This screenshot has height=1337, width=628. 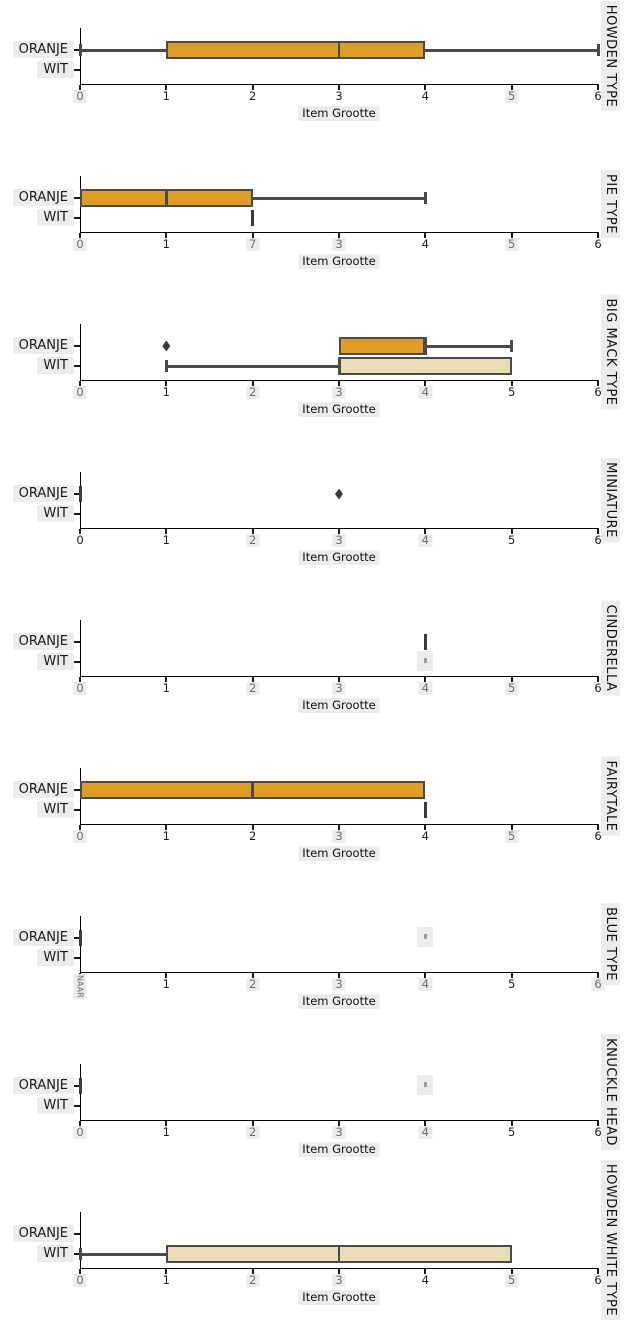 What do you see at coordinates (314, 1109) in the screenshot?
I see `facet-row-knuckle-head: ORANJE WIT 0 1 2 3 4 5 6 Item Grootte KNUCKLE HEAD` at bounding box center [314, 1109].